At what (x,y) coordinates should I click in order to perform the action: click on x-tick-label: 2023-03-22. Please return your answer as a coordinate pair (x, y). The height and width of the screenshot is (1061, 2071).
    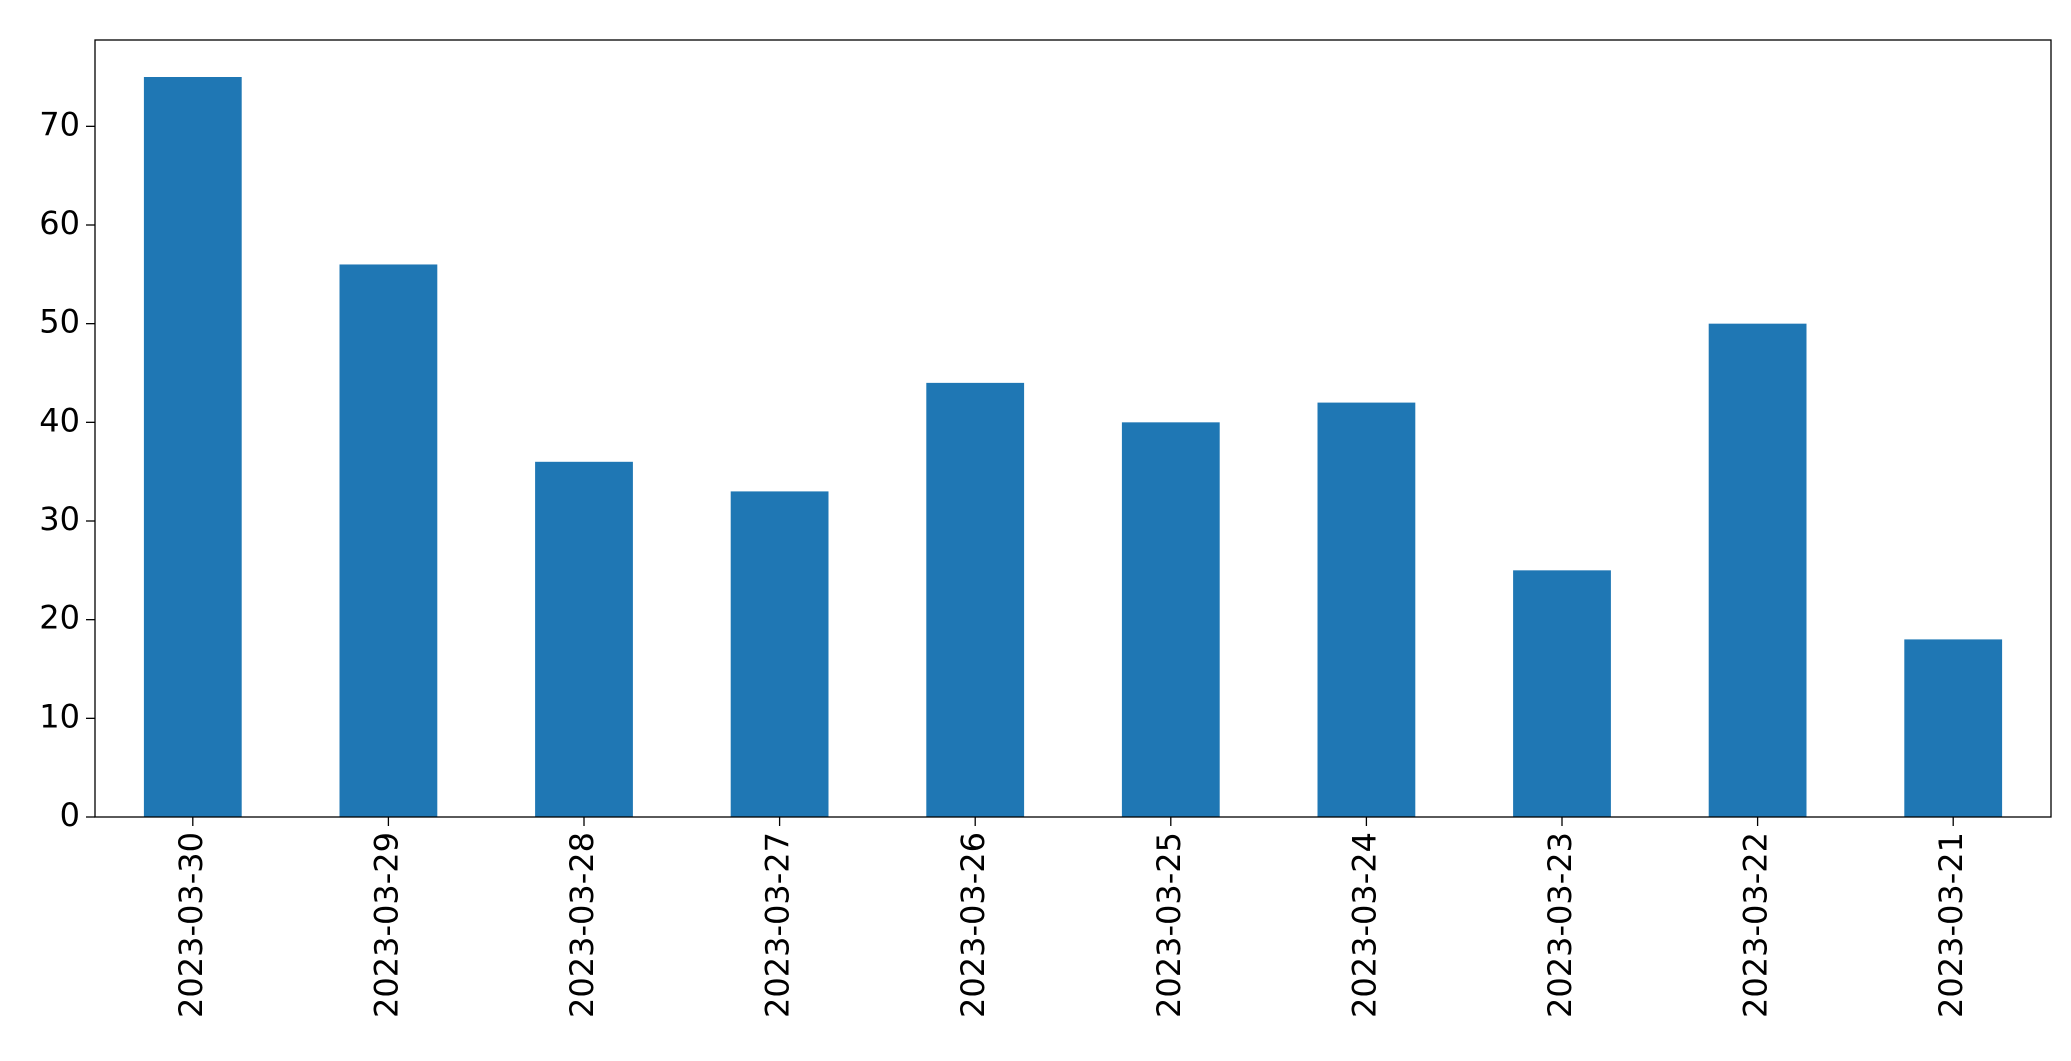
    Looking at the image, I should click on (1756, 925).